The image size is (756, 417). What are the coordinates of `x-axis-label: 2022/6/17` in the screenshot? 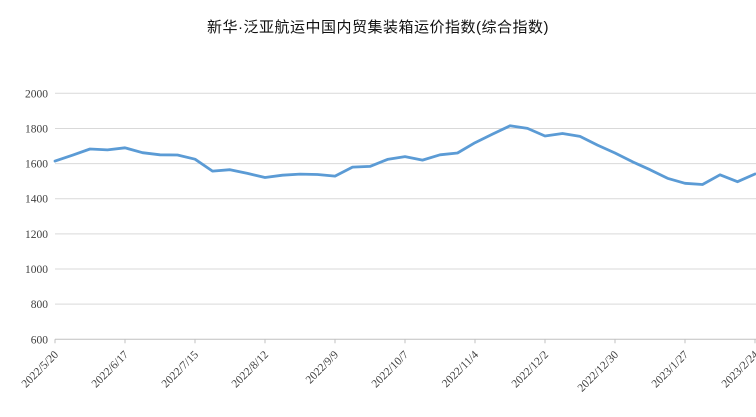 It's located at (111, 370).